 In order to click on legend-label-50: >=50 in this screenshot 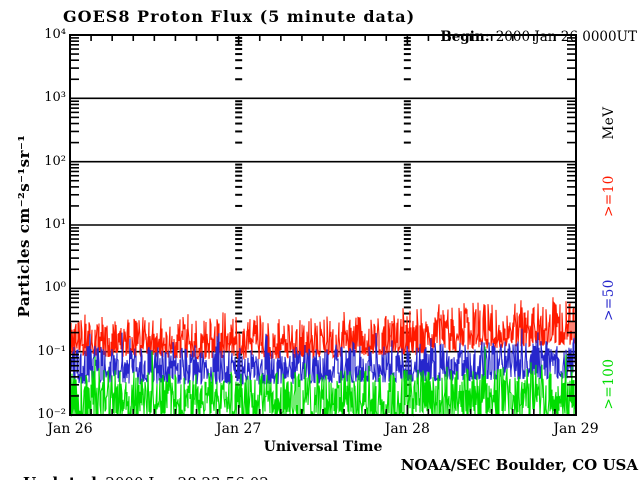, I will do `click(609, 300)`.